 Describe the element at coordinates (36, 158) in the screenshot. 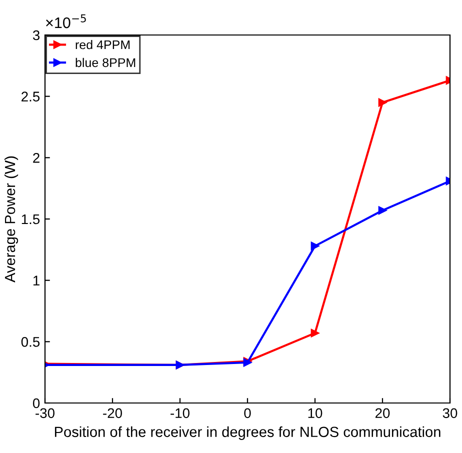

I see `y-tick-label: 2` at that location.